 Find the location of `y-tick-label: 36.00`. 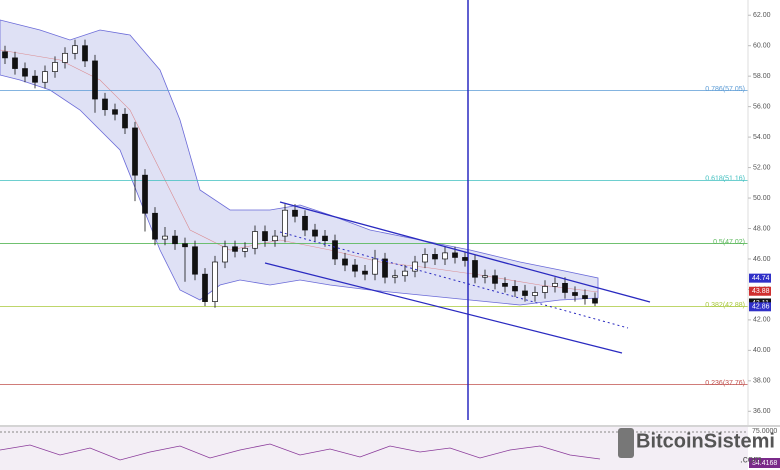

y-tick-label: 36.00 is located at coordinates (762, 411).